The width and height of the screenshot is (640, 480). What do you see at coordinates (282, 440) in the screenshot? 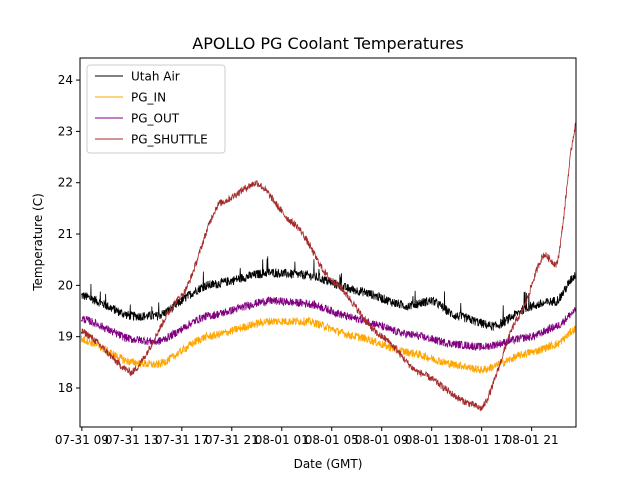
I see `x-tick-label: 08-01 01` at bounding box center [282, 440].